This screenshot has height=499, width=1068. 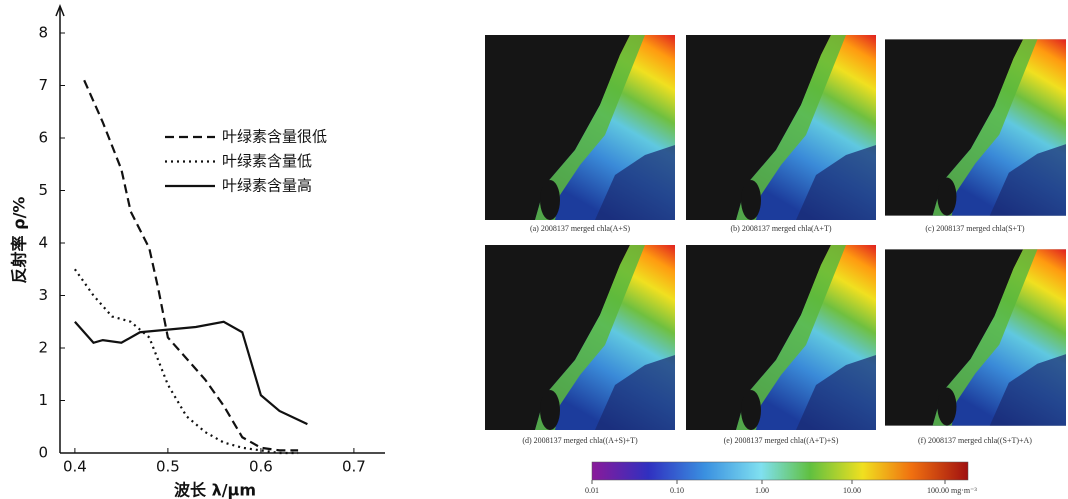 What do you see at coordinates (43, 138) in the screenshot?
I see `y-tick-label: 6` at bounding box center [43, 138].